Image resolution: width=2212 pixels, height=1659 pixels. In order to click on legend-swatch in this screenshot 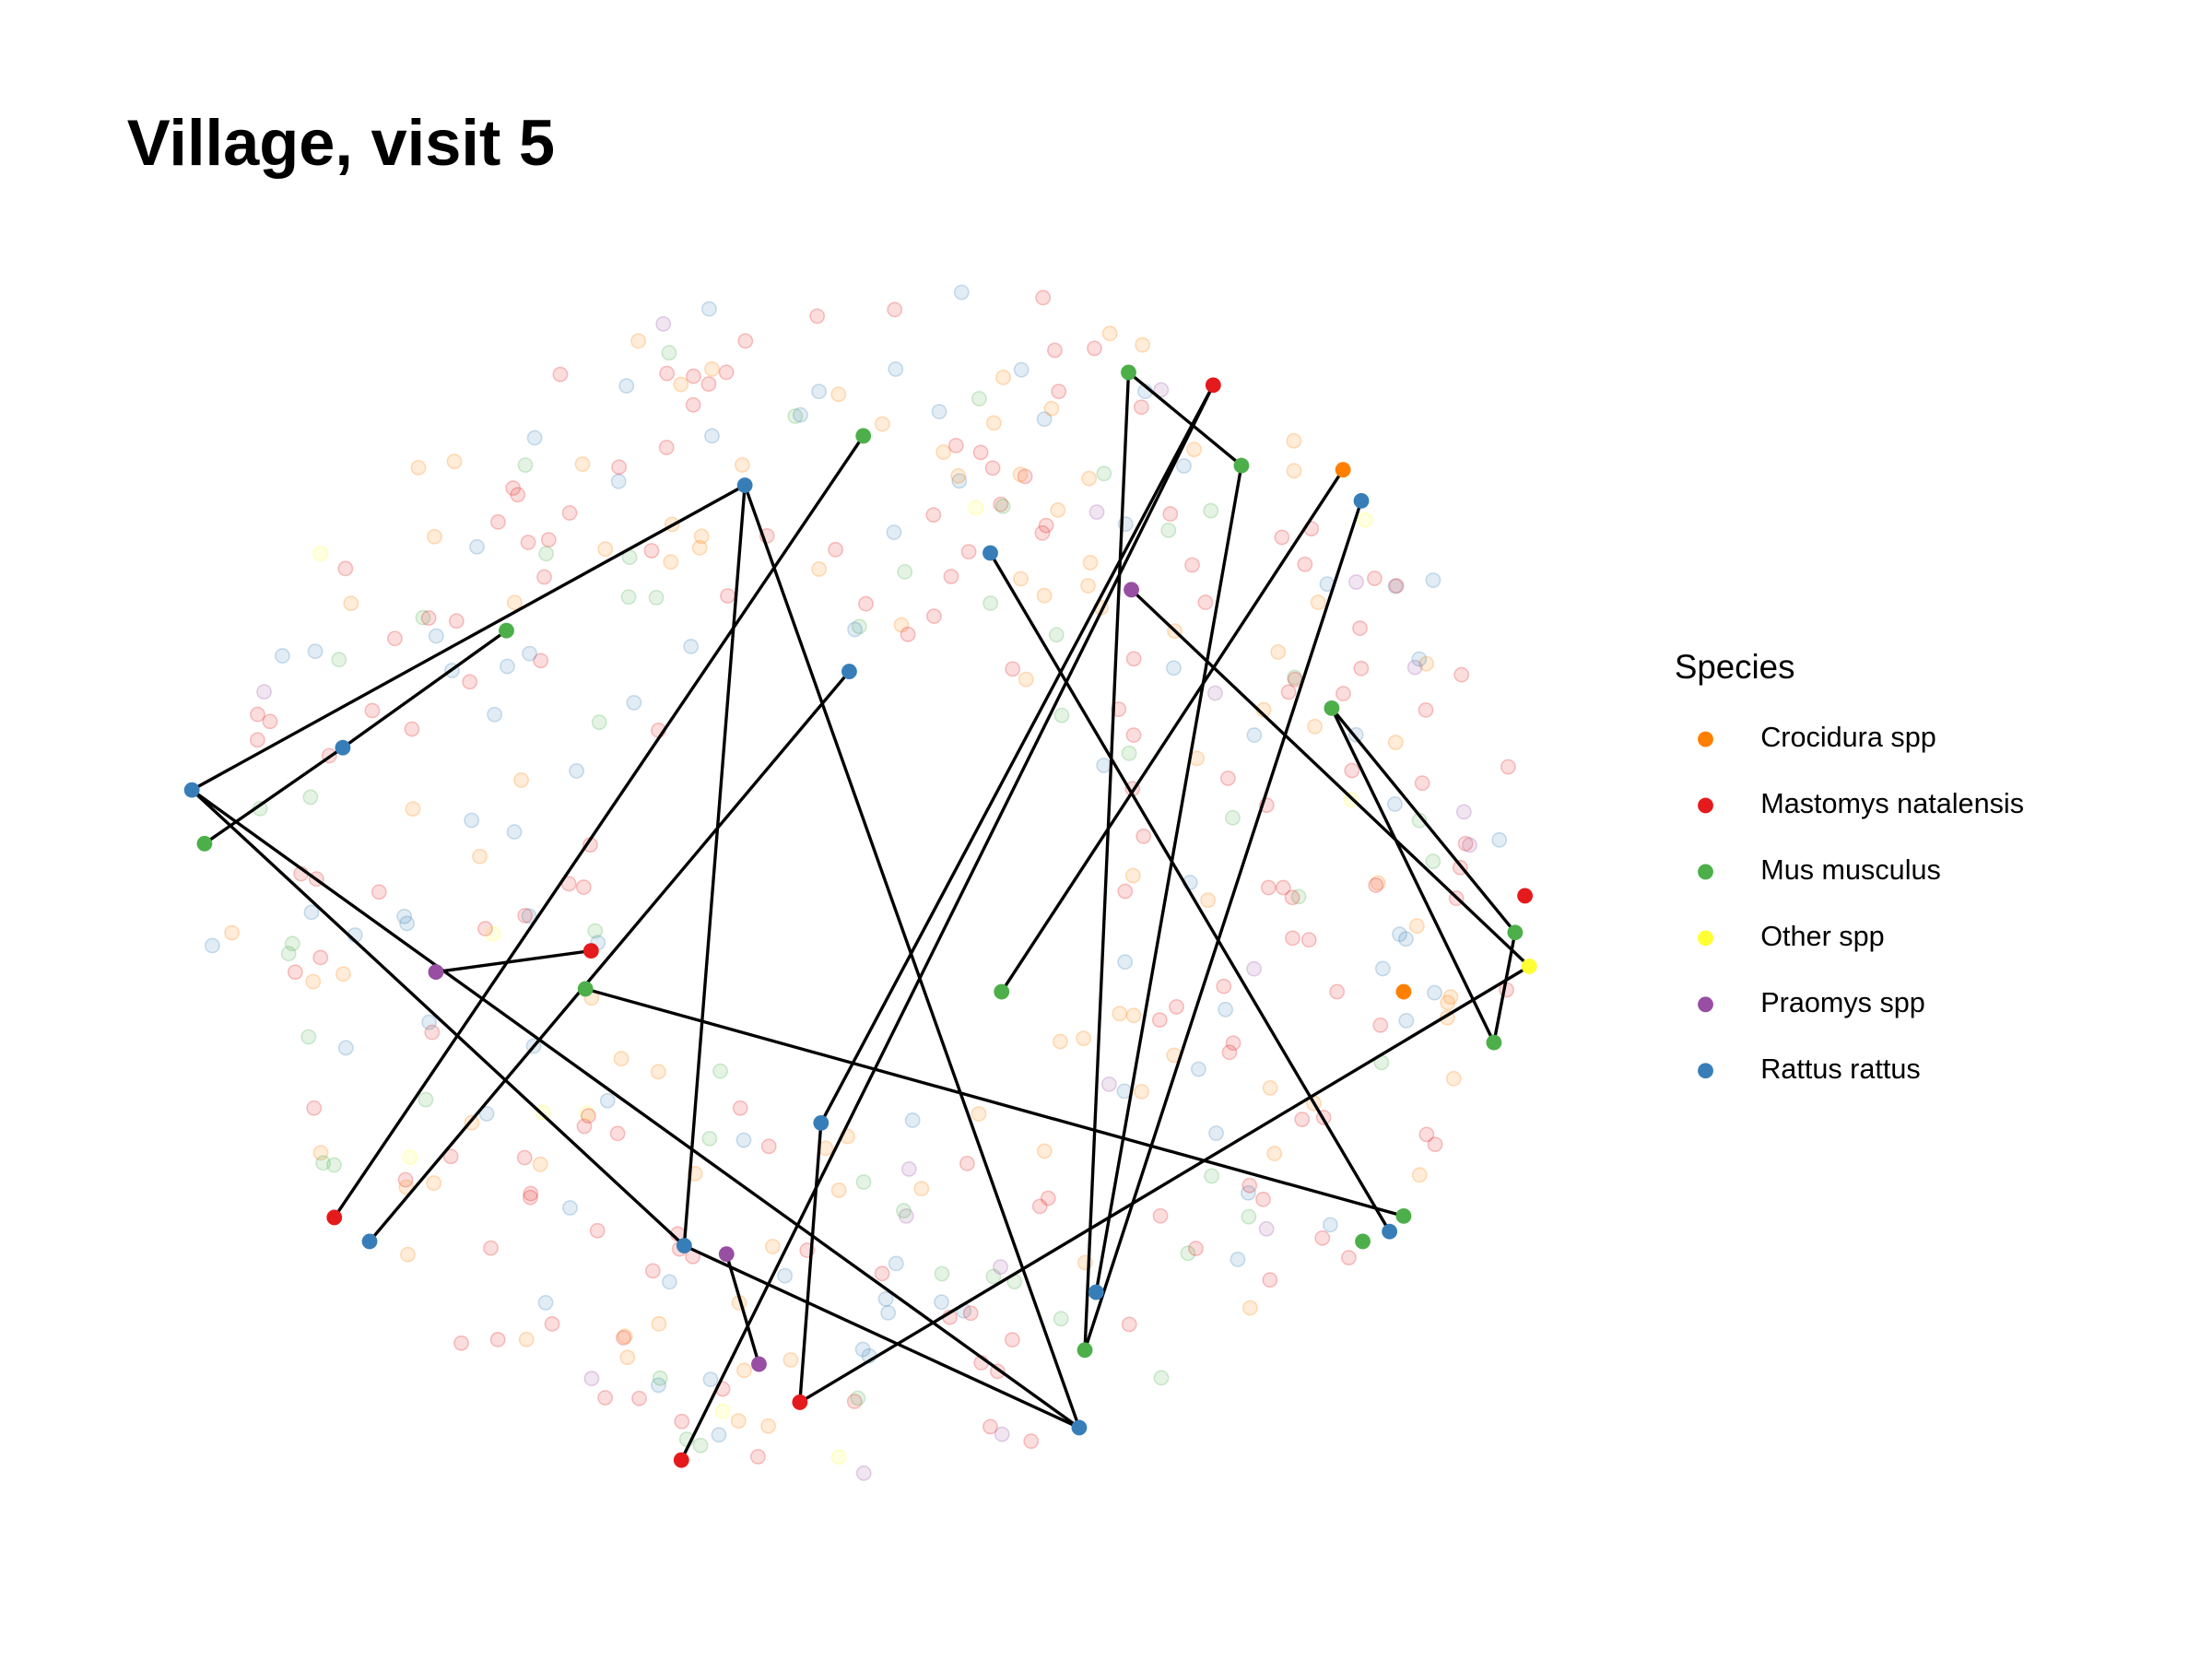, I will do `click(1705, 1071)`.